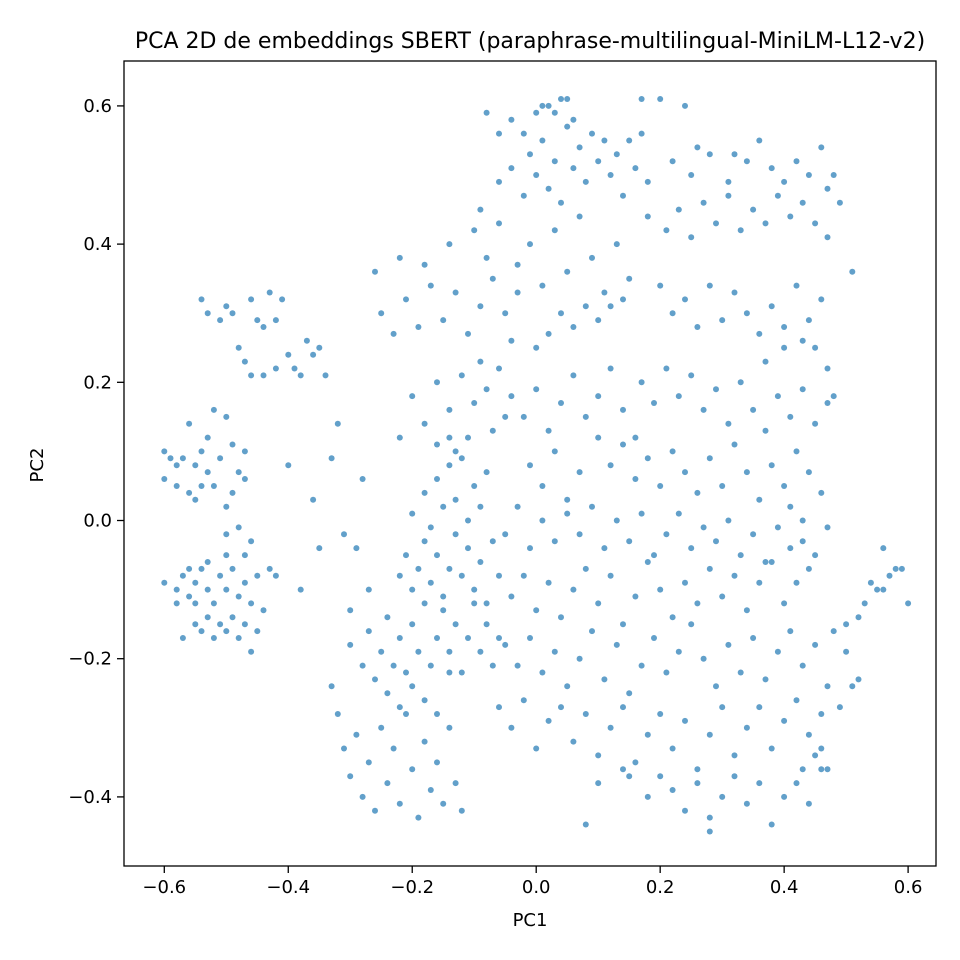 Image resolution: width=960 pixels, height=960 pixels. I want to click on x-tick-label: 0.6, so click(908, 887).